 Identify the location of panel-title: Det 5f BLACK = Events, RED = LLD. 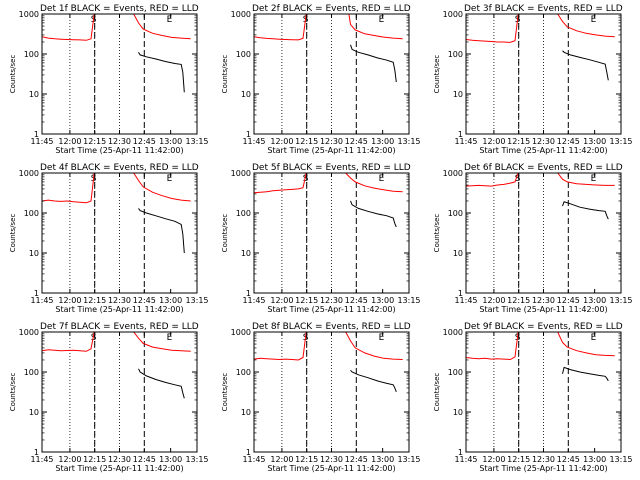
(331, 168).